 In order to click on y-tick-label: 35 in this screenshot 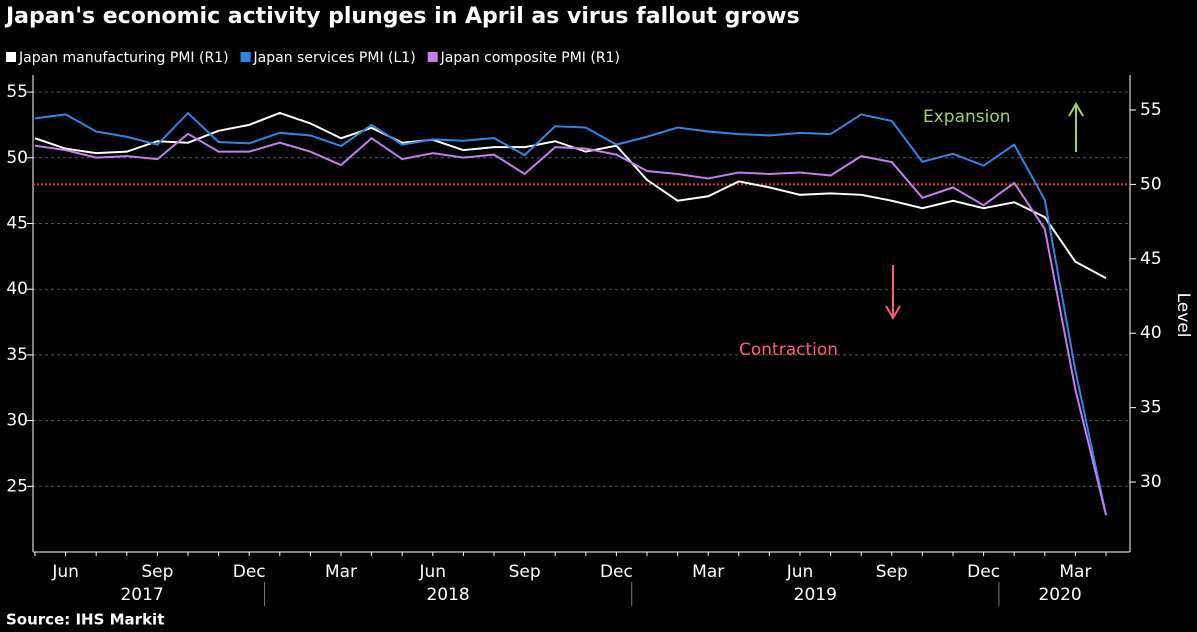, I will do `click(17, 355)`.